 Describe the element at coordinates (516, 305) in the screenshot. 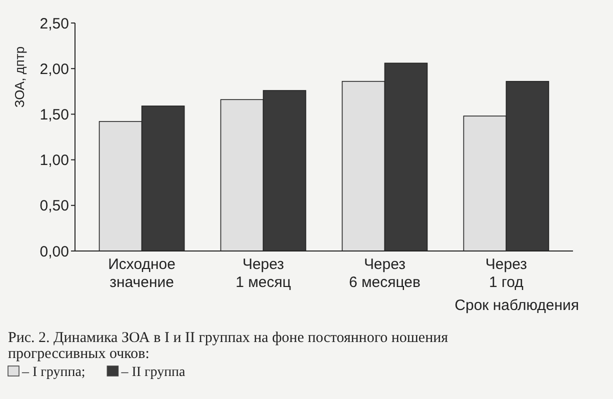

I see `x-axis-title: Срок наблюдения` at that location.